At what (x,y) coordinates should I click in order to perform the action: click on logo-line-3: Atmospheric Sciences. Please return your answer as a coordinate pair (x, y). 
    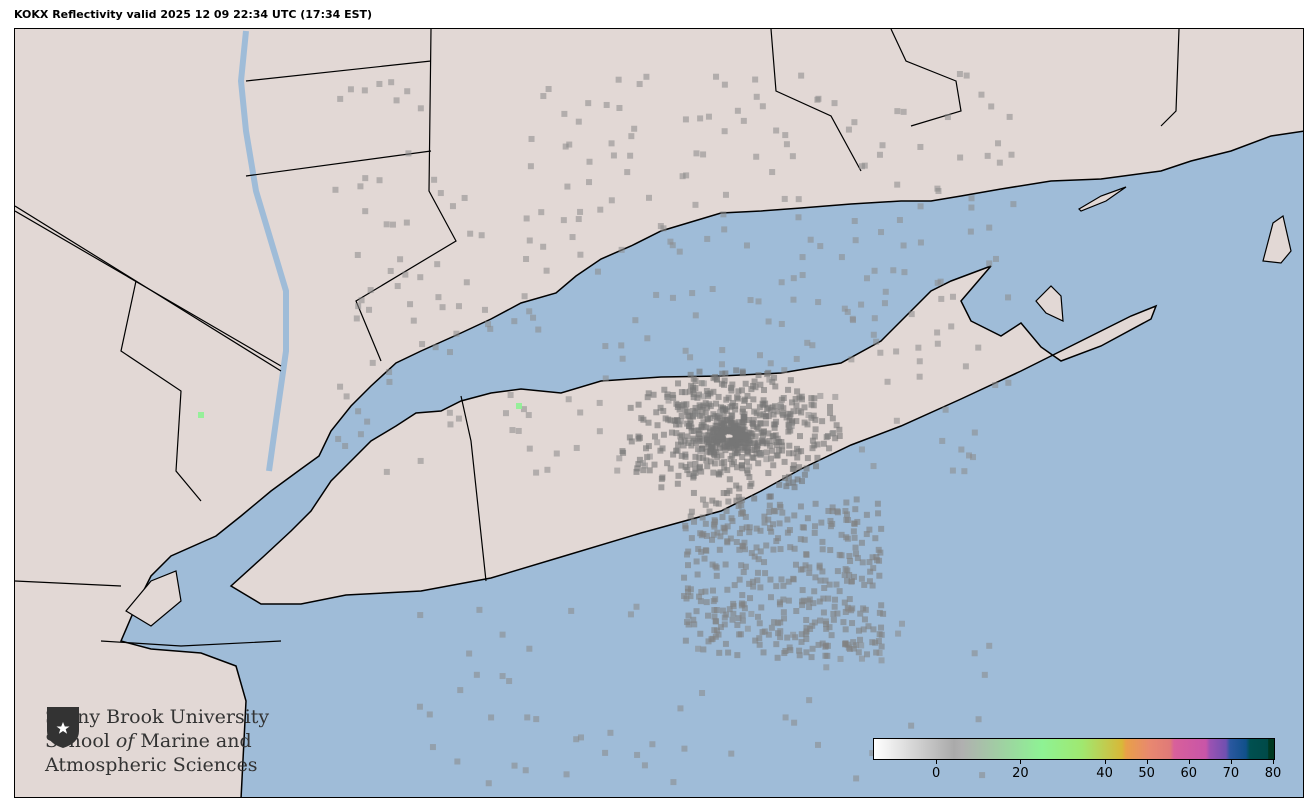
    Looking at the image, I should click on (151, 765).